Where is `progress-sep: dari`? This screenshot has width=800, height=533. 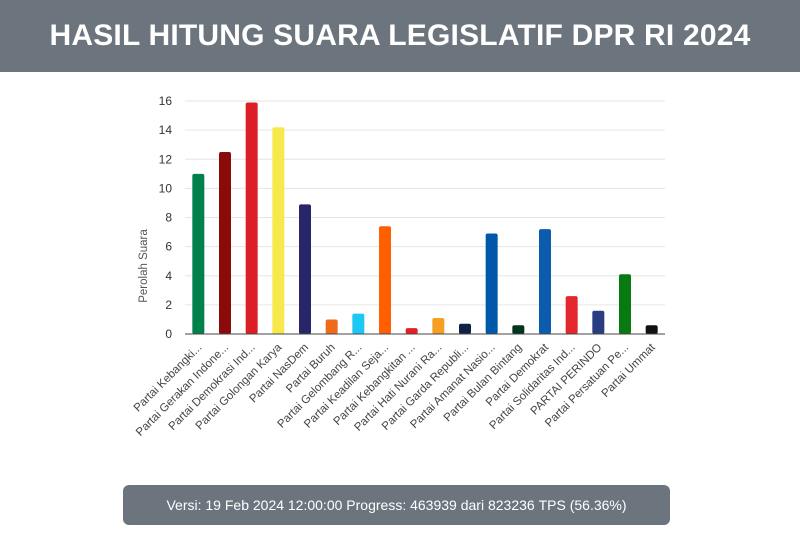 progress-sep: dari is located at coordinates (472, 505).